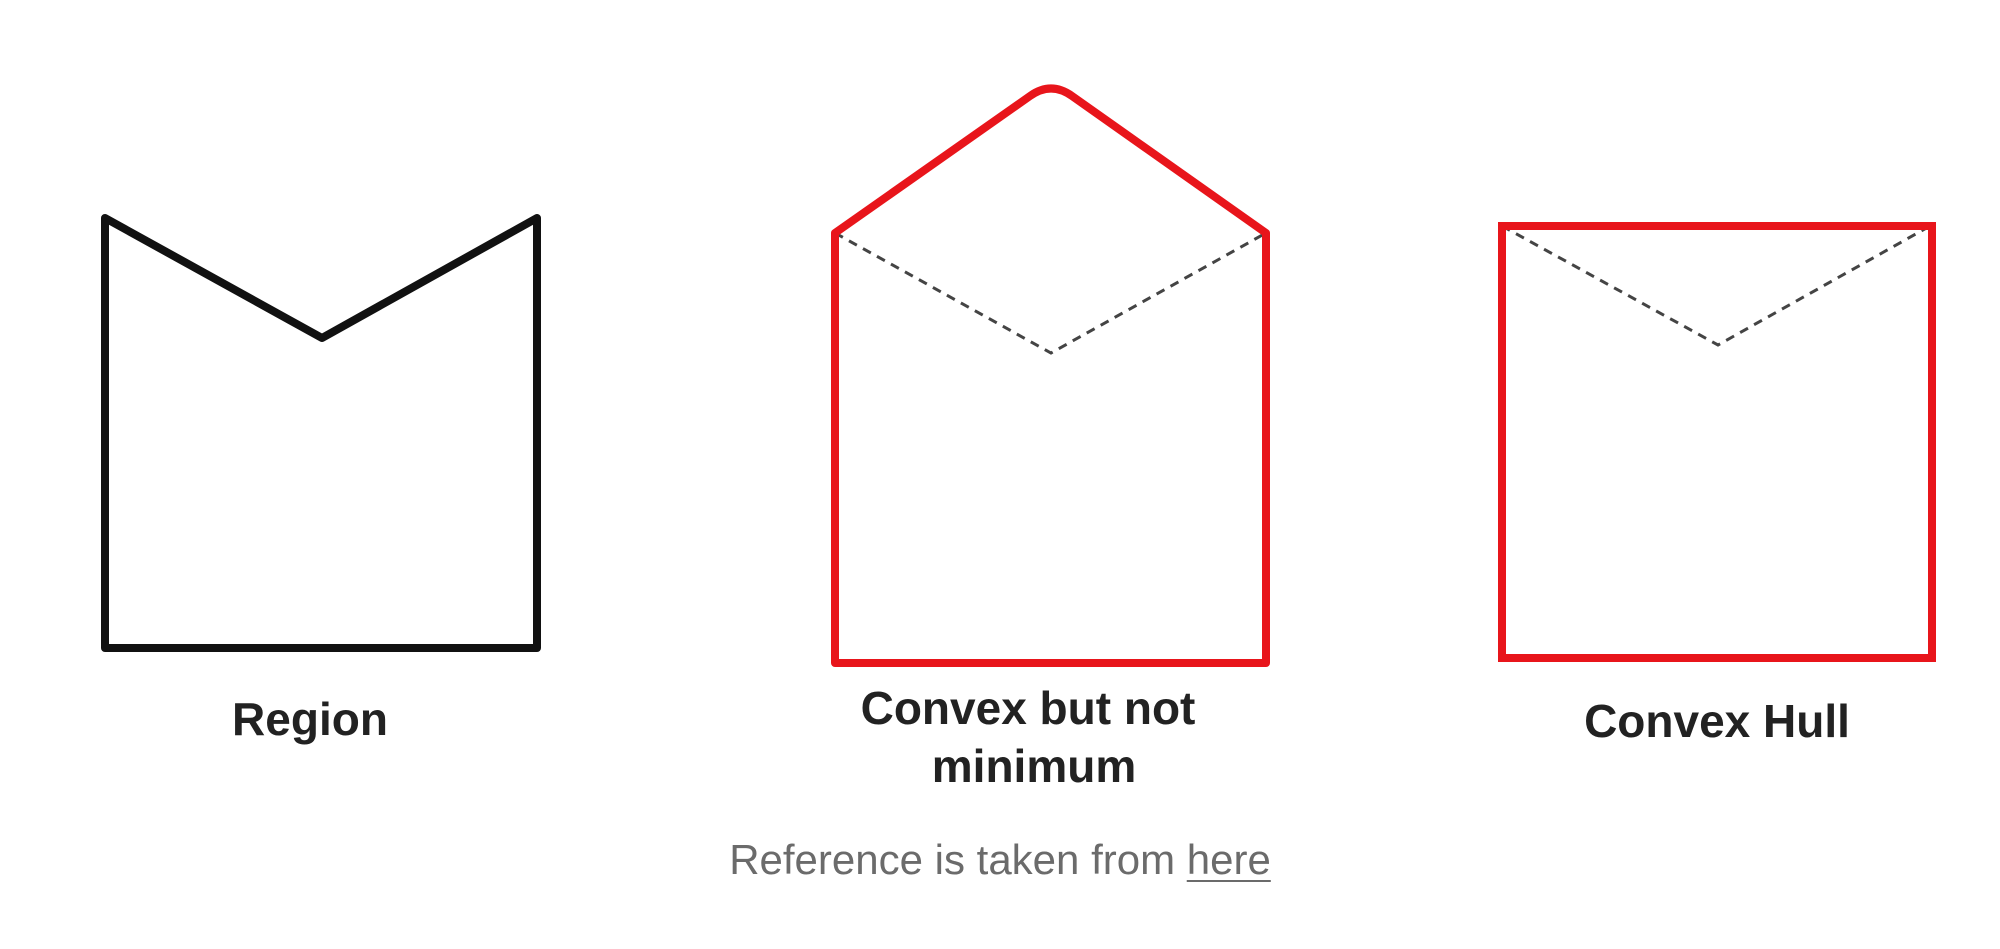 The image size is (2000, 949). What do you see at coordinates (1050, 293) in the screenshot?
I see `concave-edge-dashed-line` at bounding box center [1050, 293].